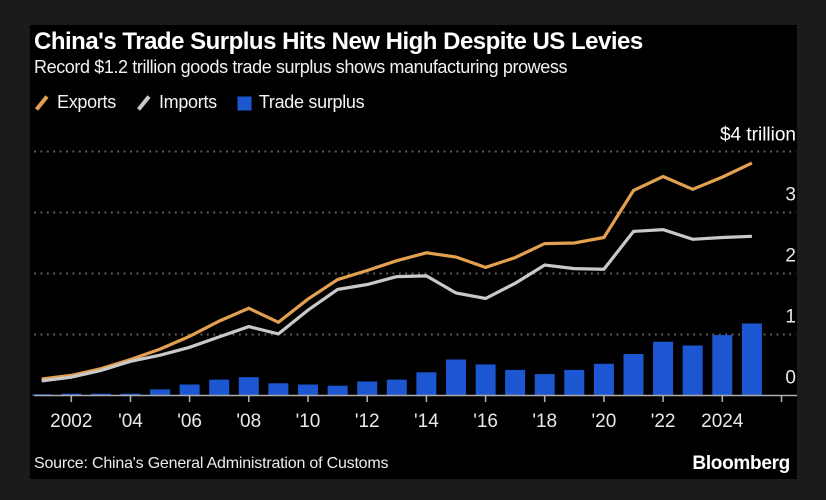  I want to click on x-tick-label: '20, so click(604, 421).